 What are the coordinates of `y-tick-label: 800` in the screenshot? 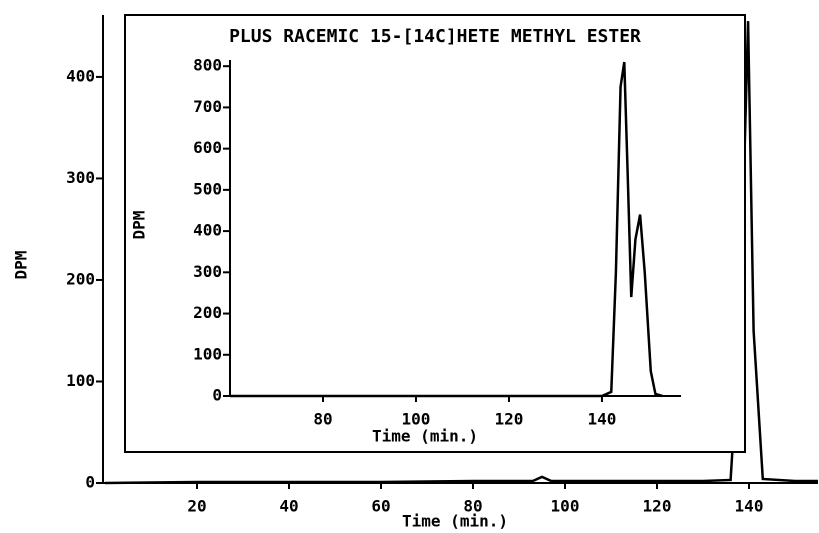 It's located at (207, 65).